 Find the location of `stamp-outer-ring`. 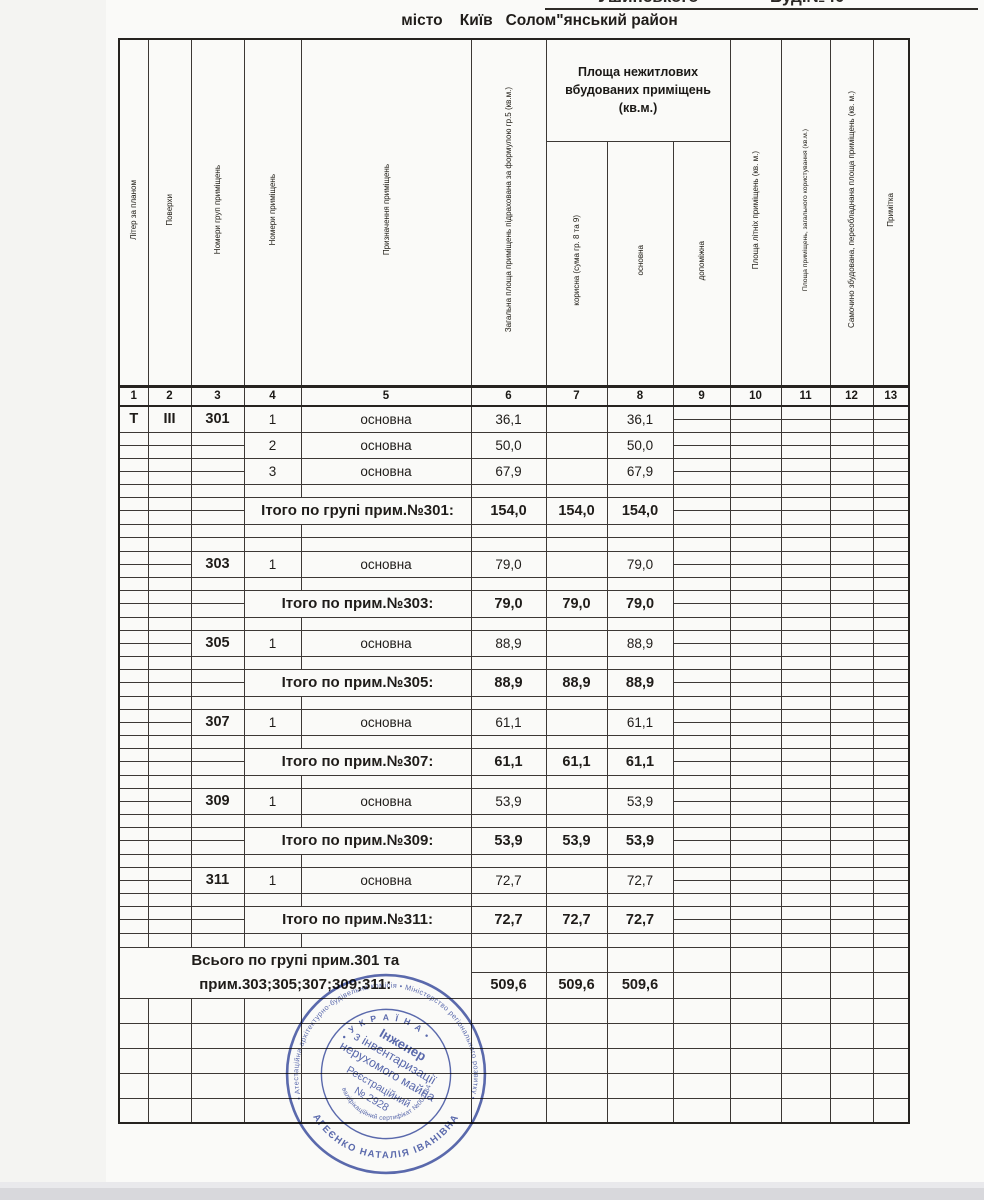

stamp-outer-ring is located at coordinates (386, 1074).